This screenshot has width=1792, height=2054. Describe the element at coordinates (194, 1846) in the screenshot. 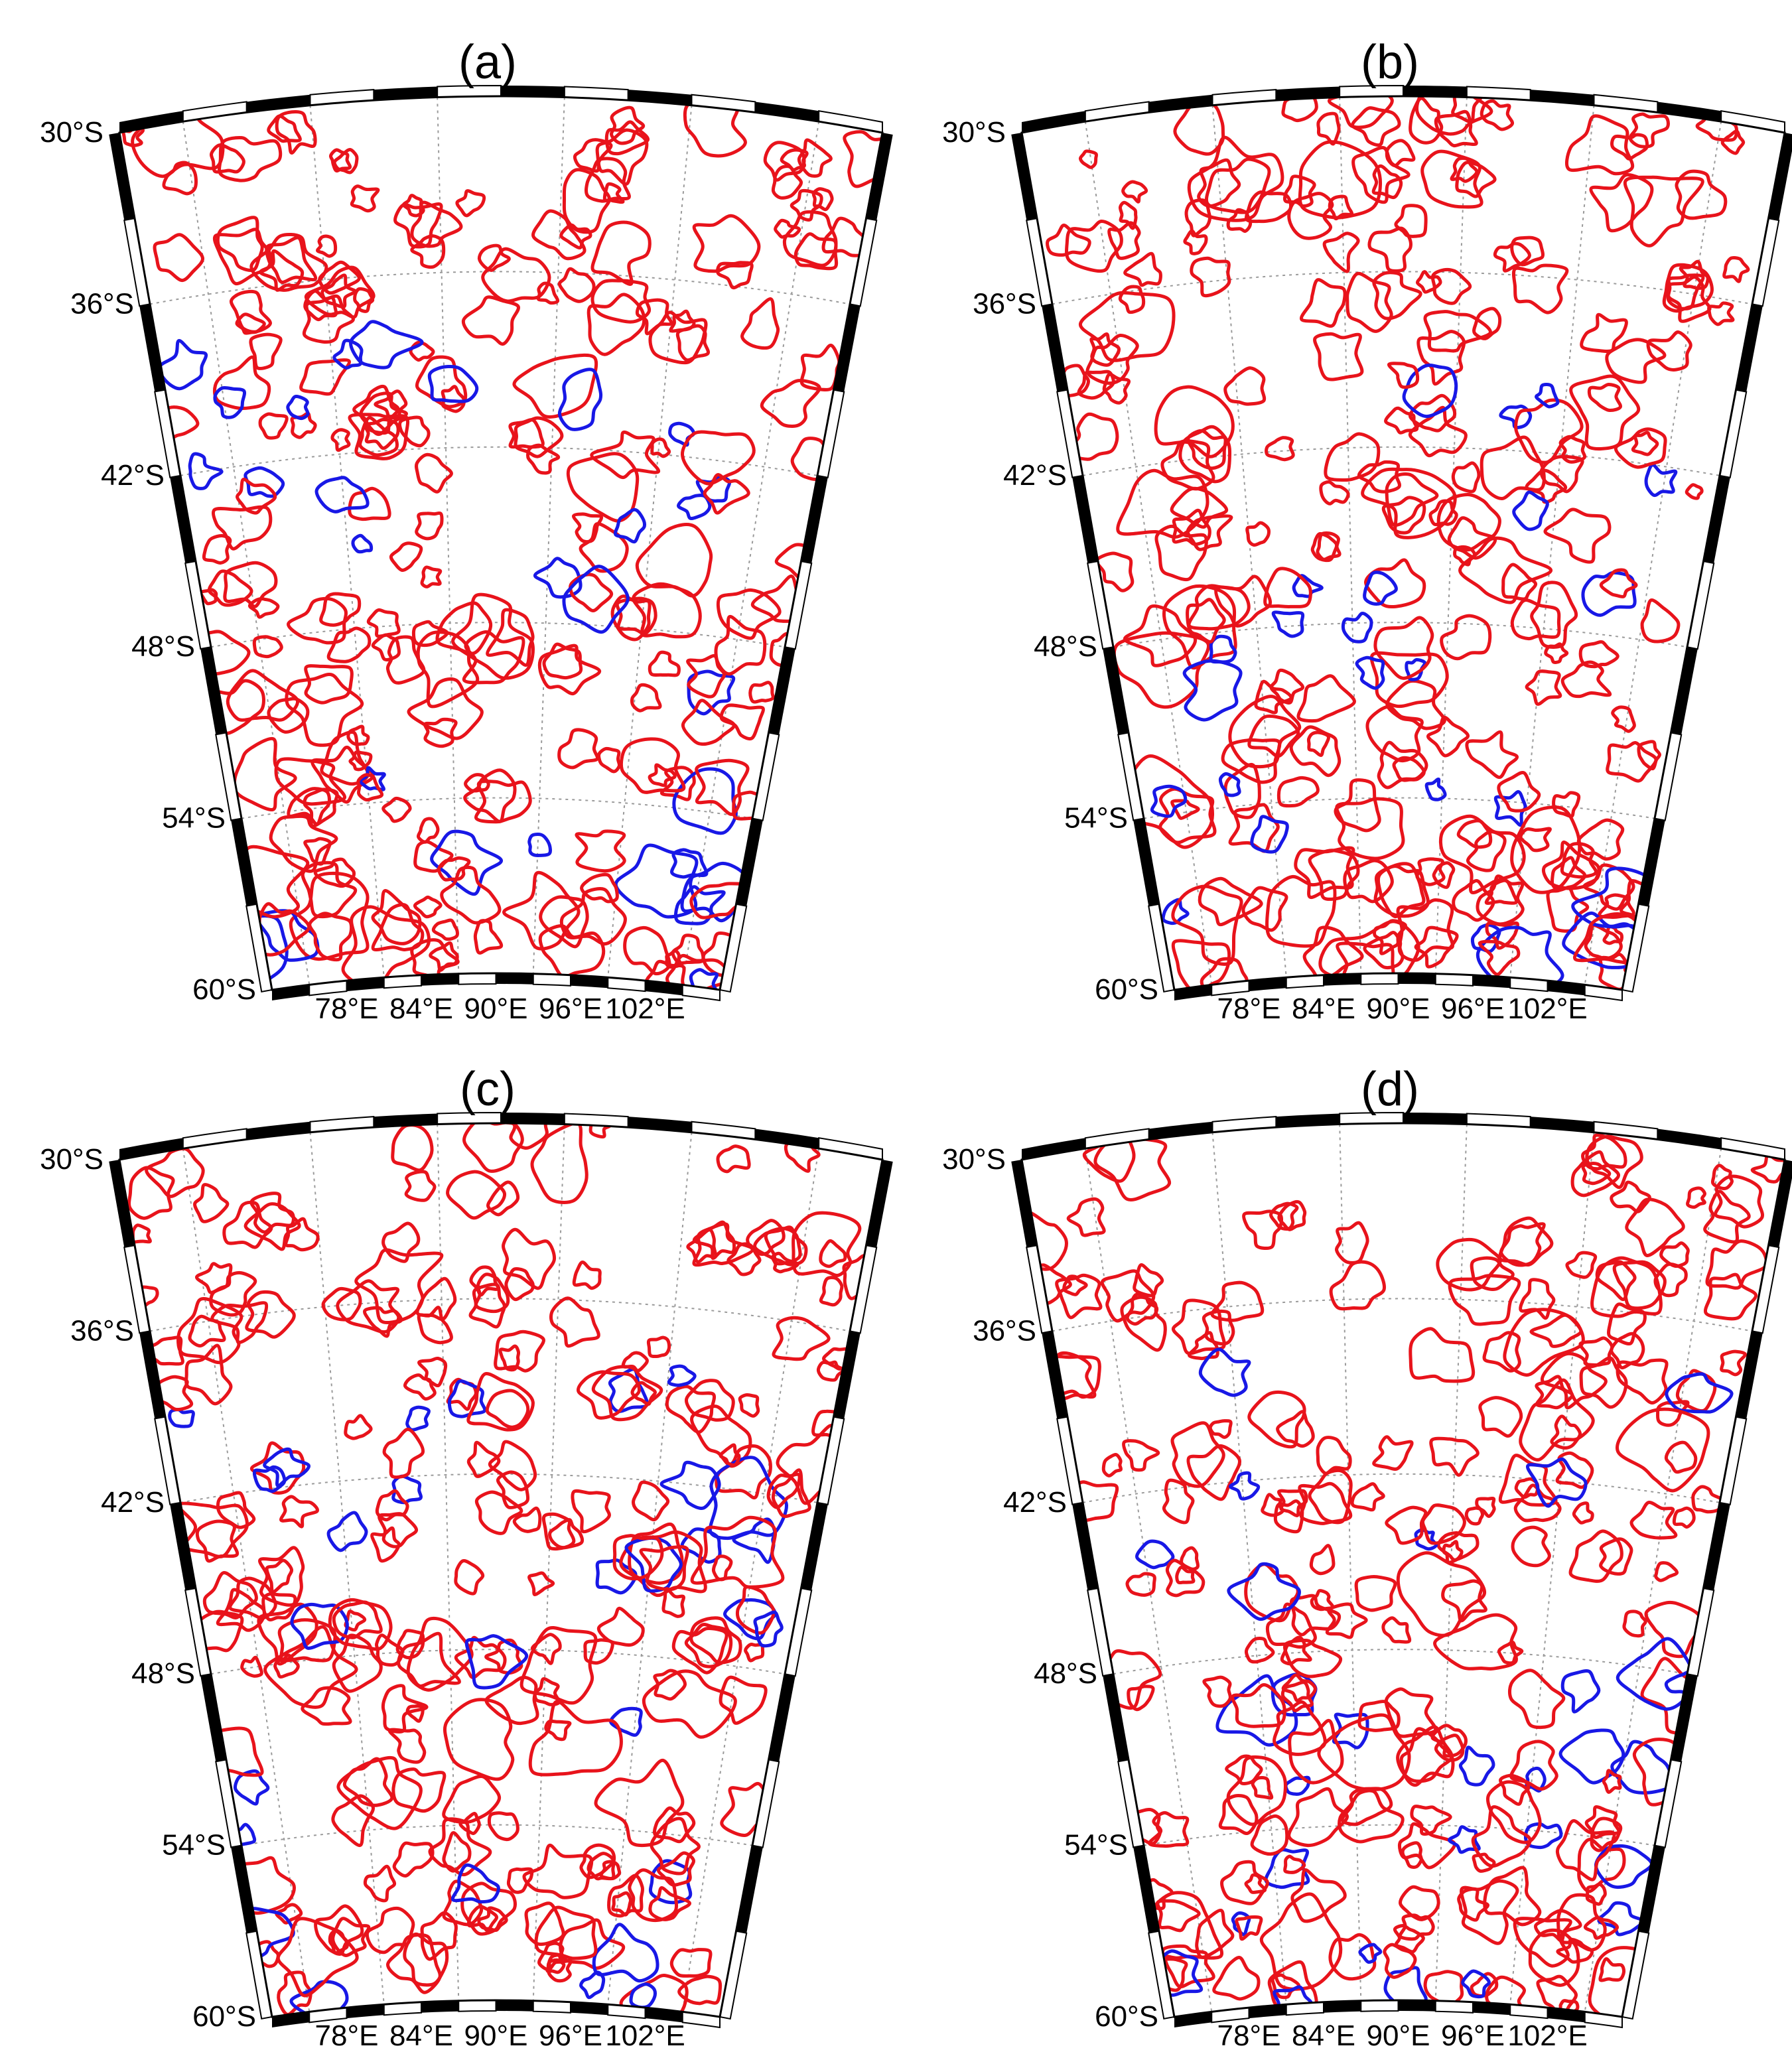

I see `latitude-label: 54°S` at that location.